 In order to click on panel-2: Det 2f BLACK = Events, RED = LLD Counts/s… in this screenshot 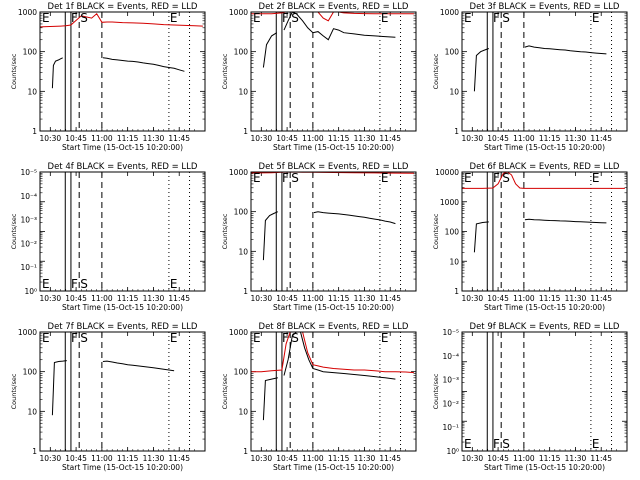, I will do `click(319, 77)`.